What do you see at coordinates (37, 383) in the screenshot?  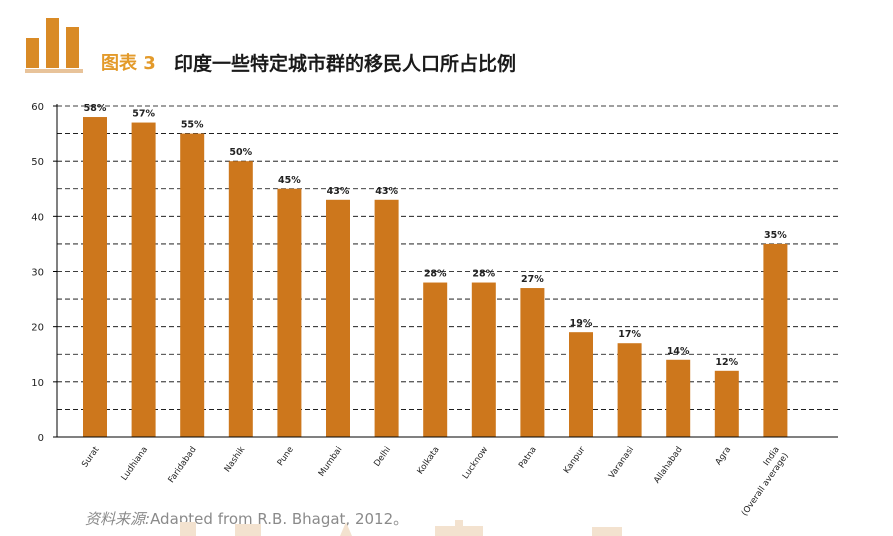 I see `y-tick-label: 10` at bounding box center [37, 383].